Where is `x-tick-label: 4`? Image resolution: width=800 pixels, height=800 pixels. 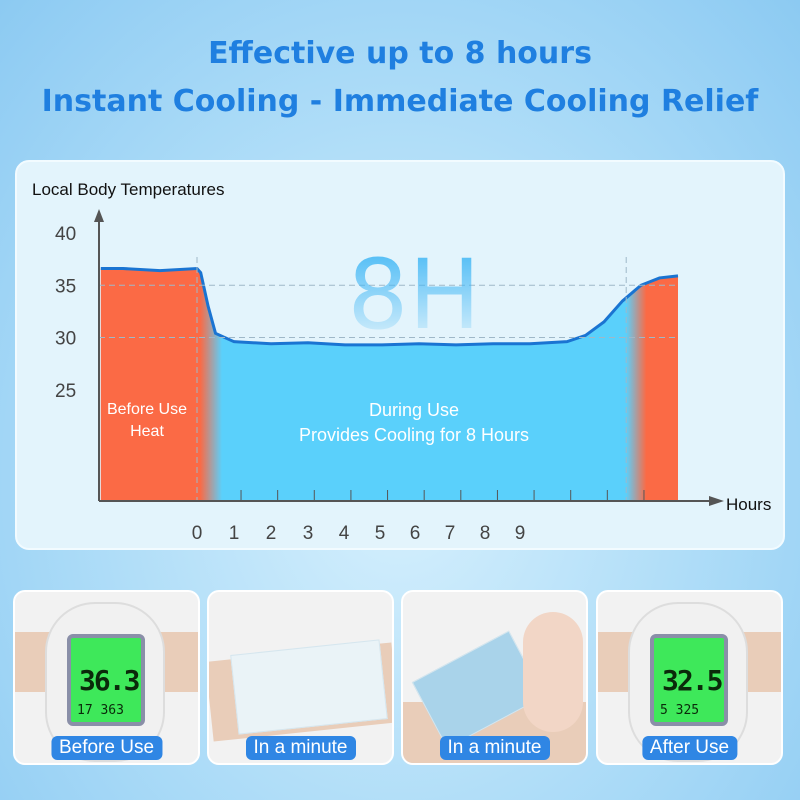
x-tick-label: 4 is located at coordinates (344, 533).